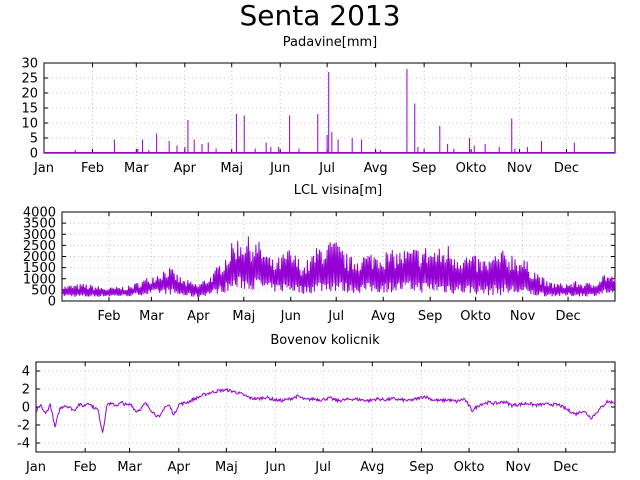 The height and width of the screenshot is (480, 640). Describe the element at coordinates (29, 64) in the screenshot. I see `y-tick-label: 30` at that location.